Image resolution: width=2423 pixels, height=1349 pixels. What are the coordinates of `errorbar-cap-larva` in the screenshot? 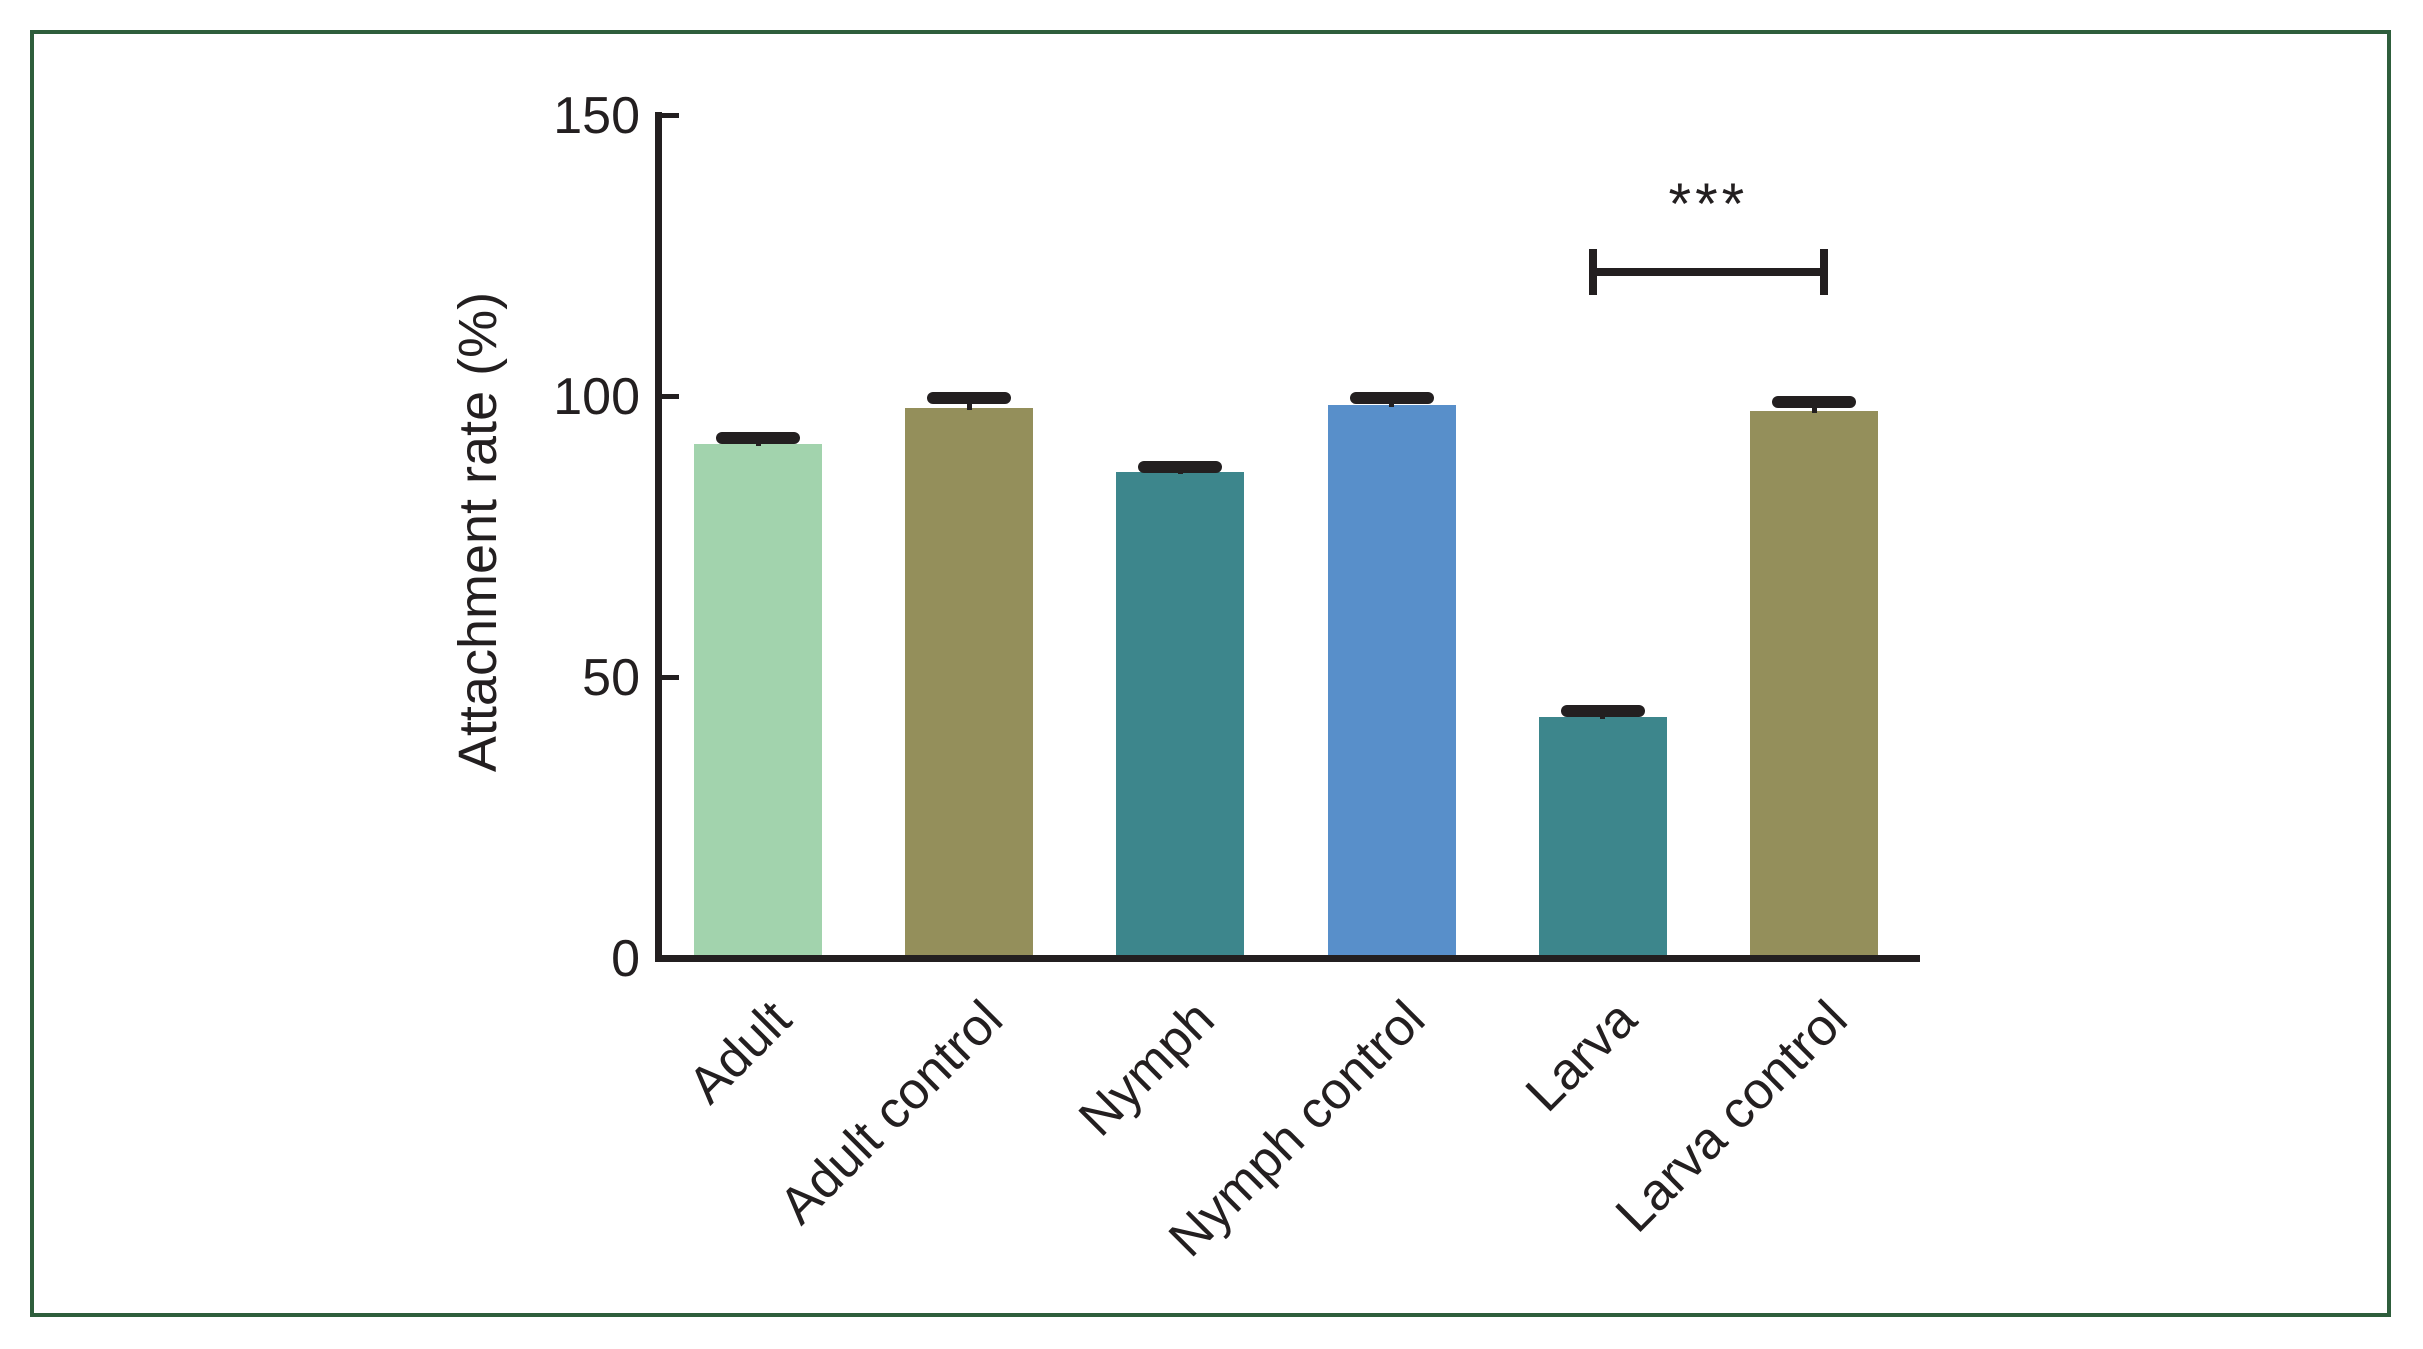 It's located at (1602, 710).